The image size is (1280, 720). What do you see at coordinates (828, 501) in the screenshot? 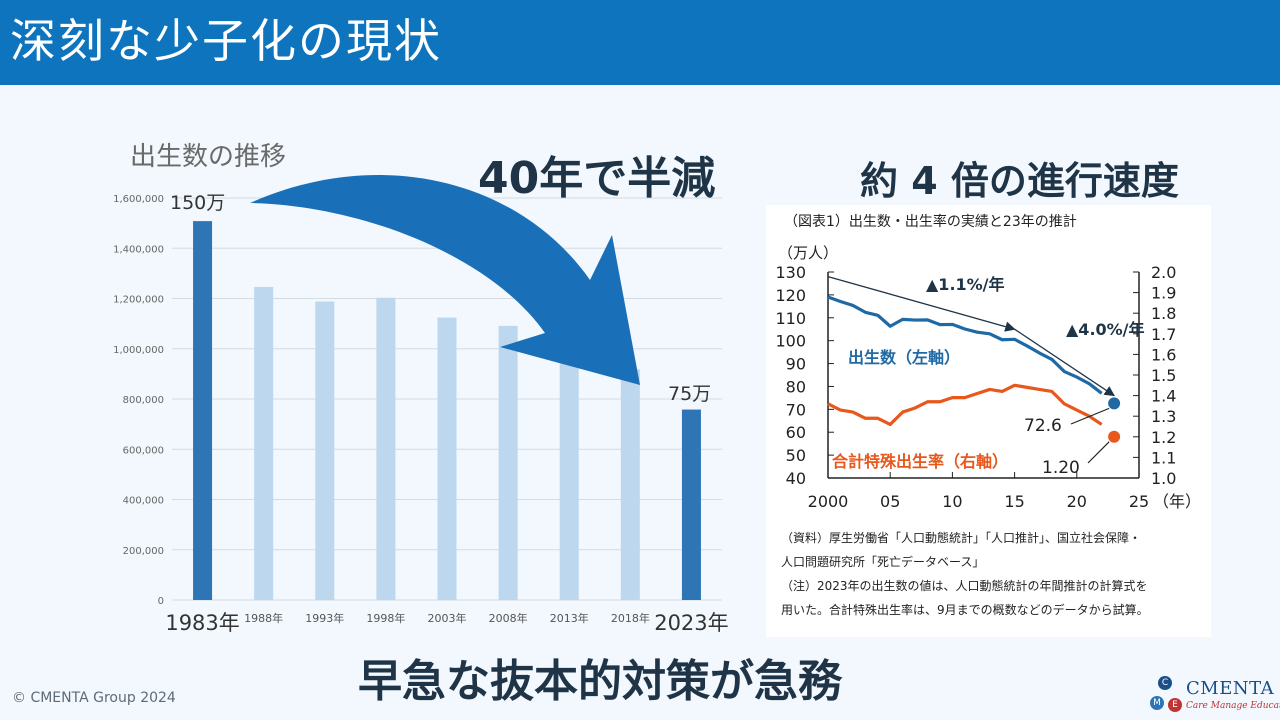
I see `x-tick-label: 2000` at bounding box center [828, 501].